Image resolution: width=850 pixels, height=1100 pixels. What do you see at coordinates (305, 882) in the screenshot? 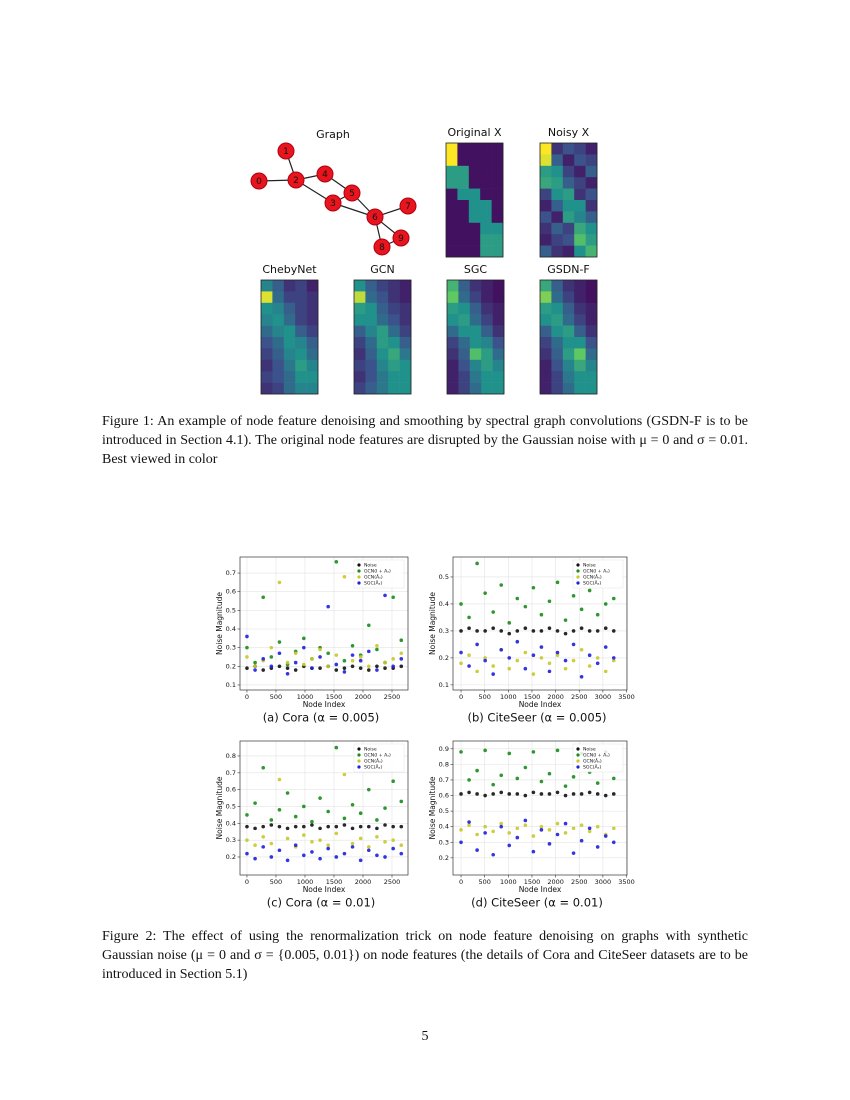
I see `x-tick-label: 1000` at bounding box center [305, 882].